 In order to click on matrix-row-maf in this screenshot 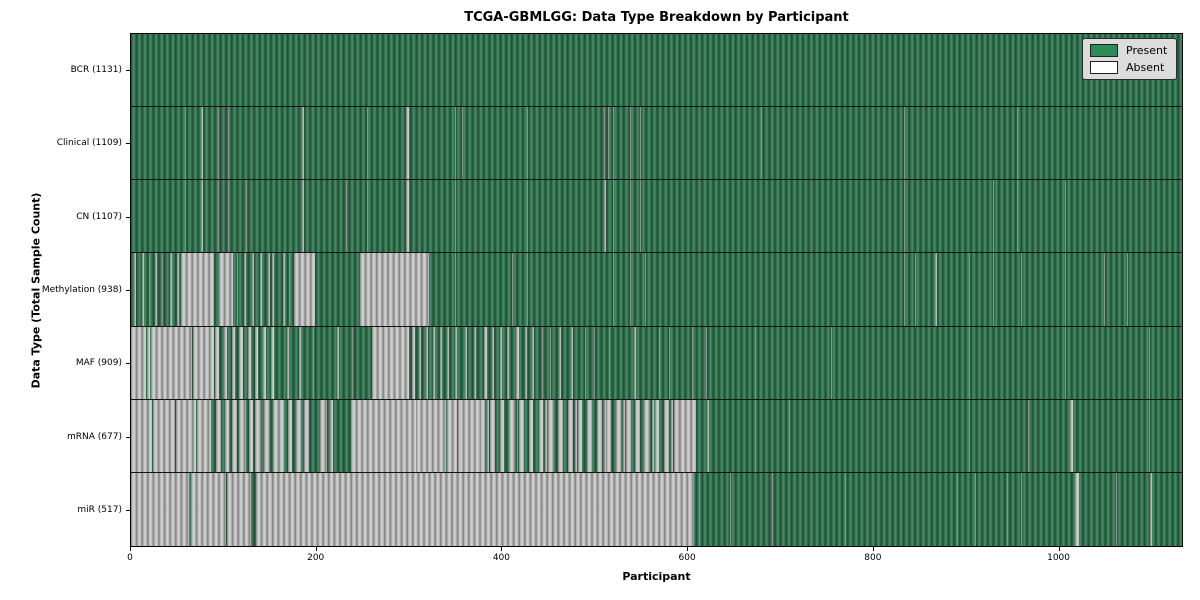, I will do `click(656, 363)`.